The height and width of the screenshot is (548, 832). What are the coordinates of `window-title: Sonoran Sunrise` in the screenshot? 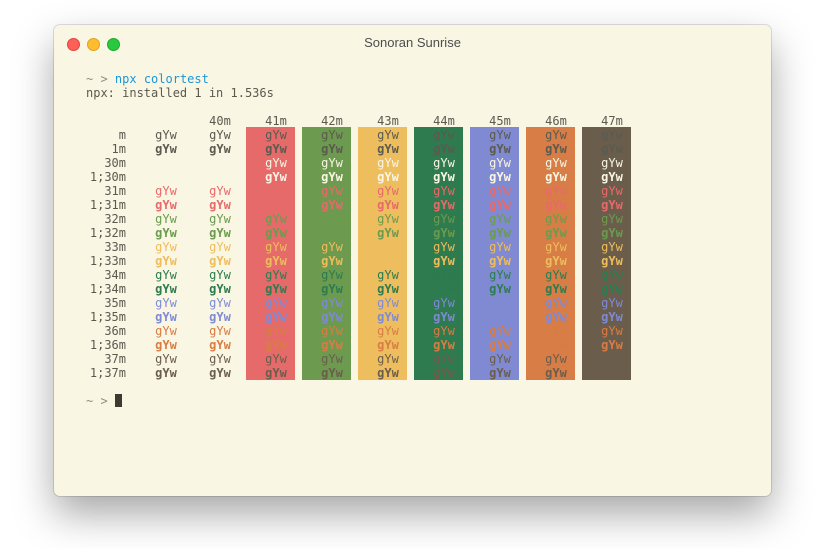 It's located at (412, 42).